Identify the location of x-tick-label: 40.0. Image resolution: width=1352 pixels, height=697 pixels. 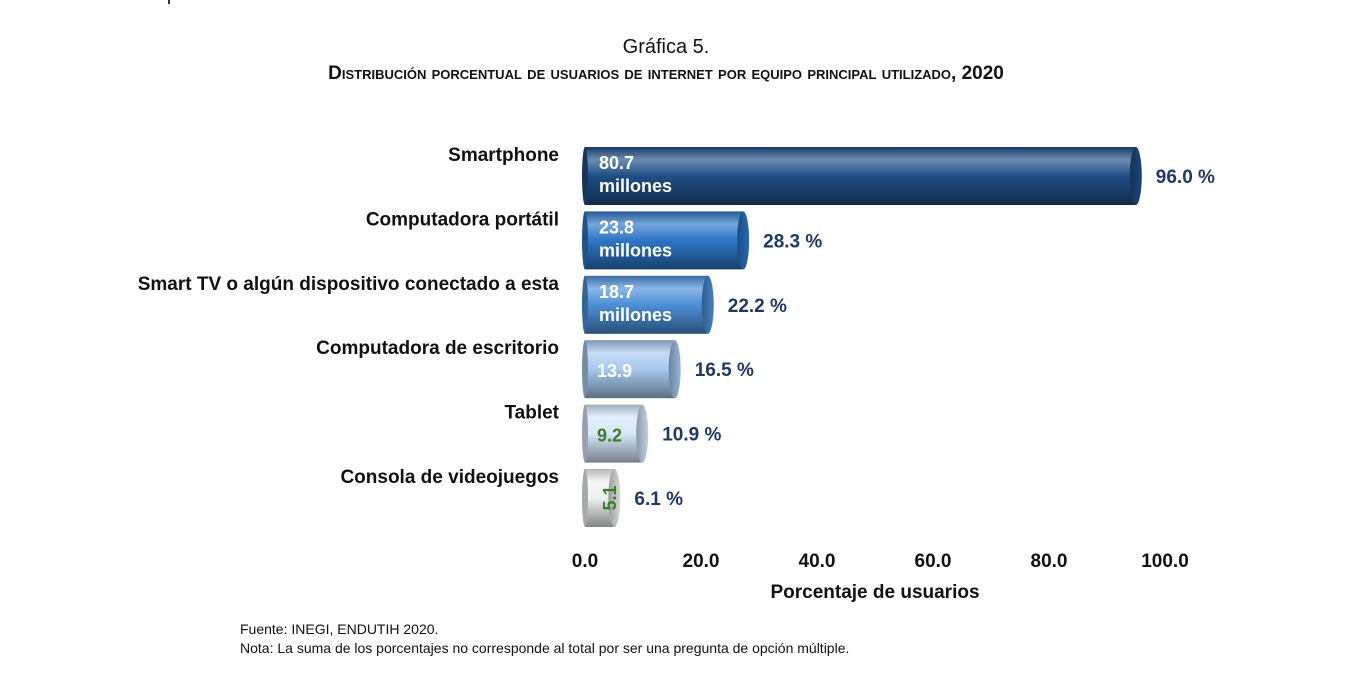
(817, 561).